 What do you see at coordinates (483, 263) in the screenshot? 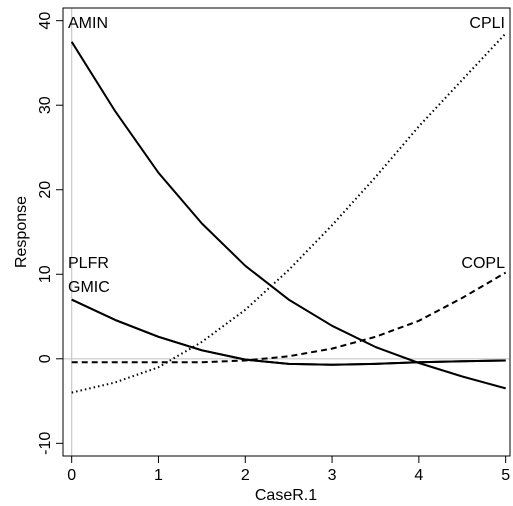
I see `series-label-copl: COPL` at bounding box center [483, 263].